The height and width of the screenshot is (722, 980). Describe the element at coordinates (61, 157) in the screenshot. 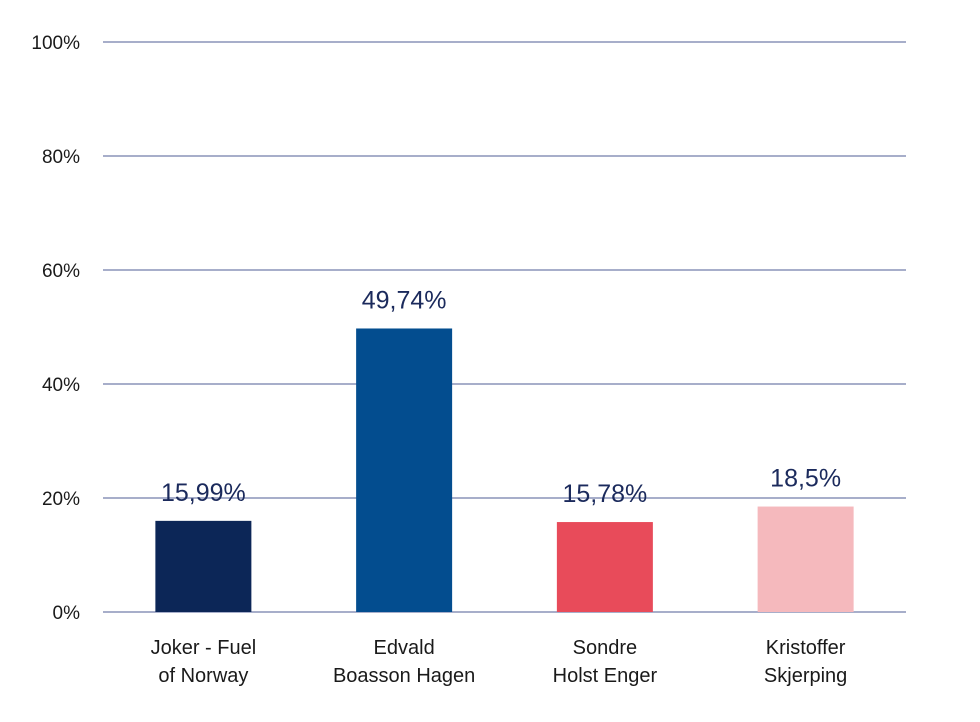

I see `y-tick-label: 80%` at that location.